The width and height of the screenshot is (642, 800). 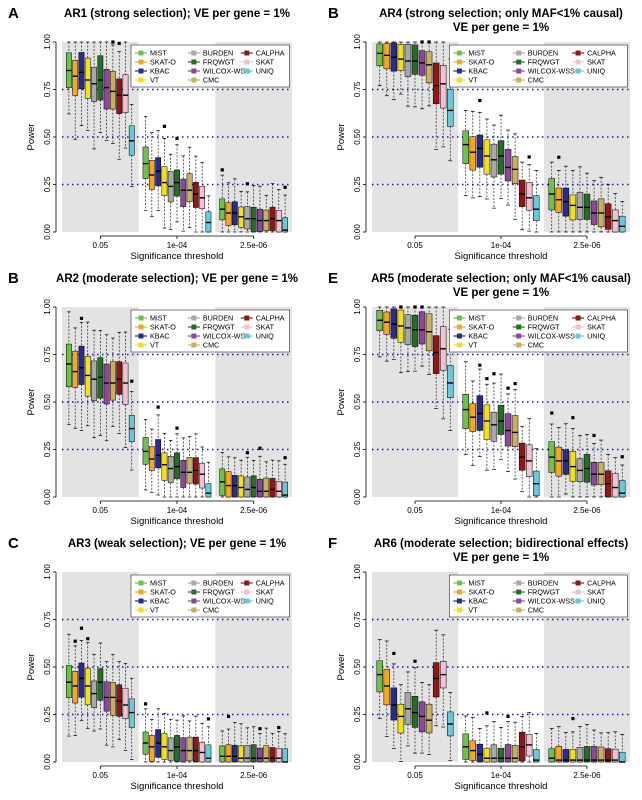 I want to click on legend-entry: CMC, so click(x=536, y=80).